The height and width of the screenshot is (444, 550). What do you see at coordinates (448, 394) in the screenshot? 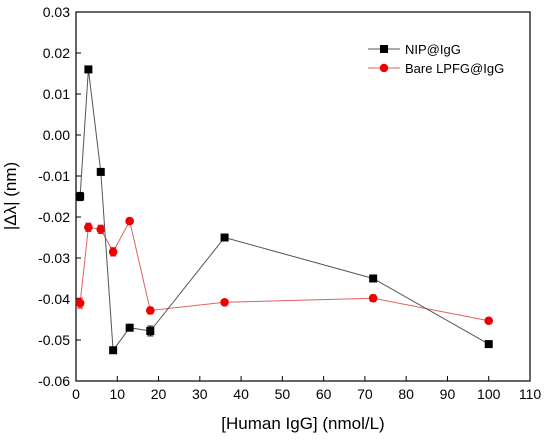
I see `x-tick-label: 90` at bounding box center [448, 394].